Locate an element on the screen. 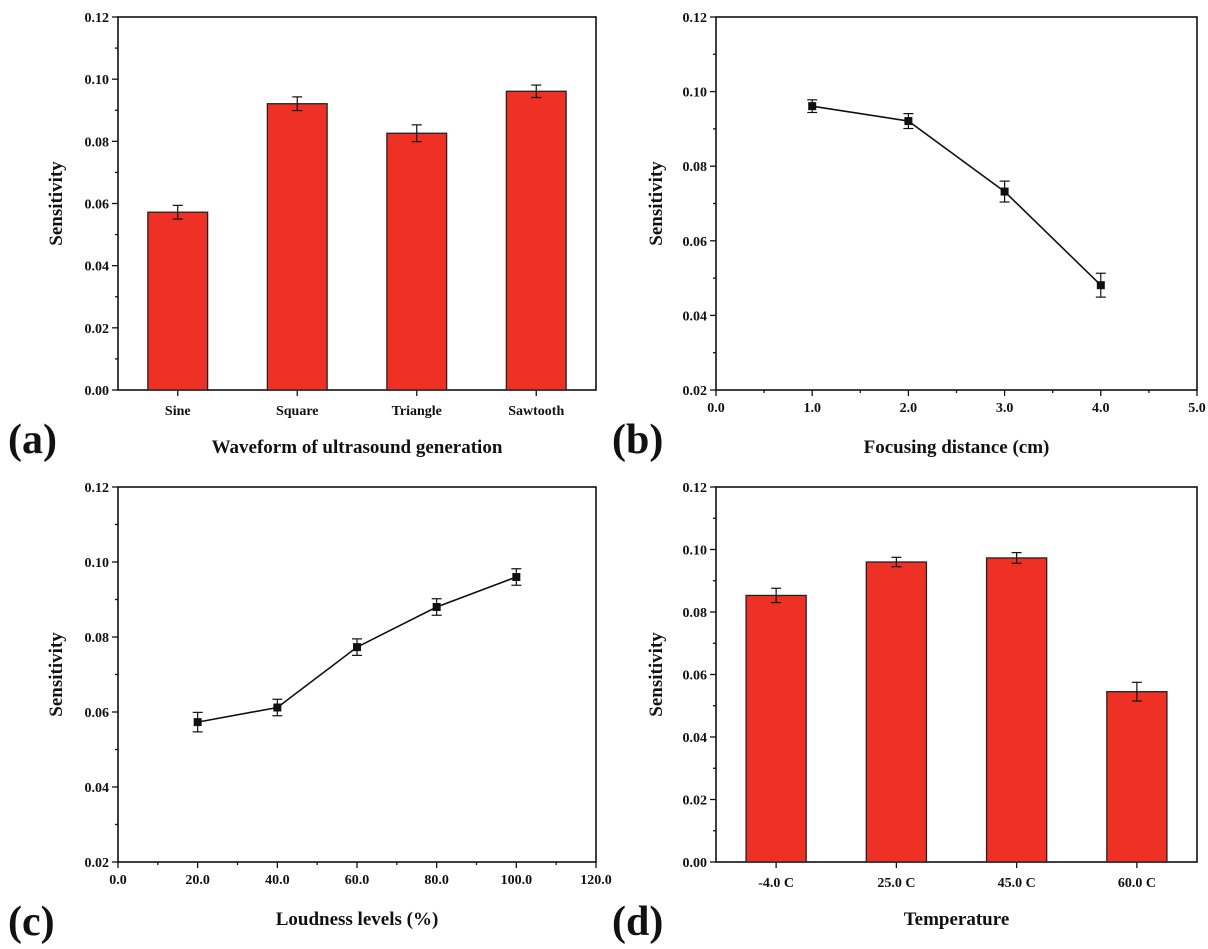 This screenshot has height=949, width=1208. x-tick-label: 2.0 is located at coordinates (909, 408).